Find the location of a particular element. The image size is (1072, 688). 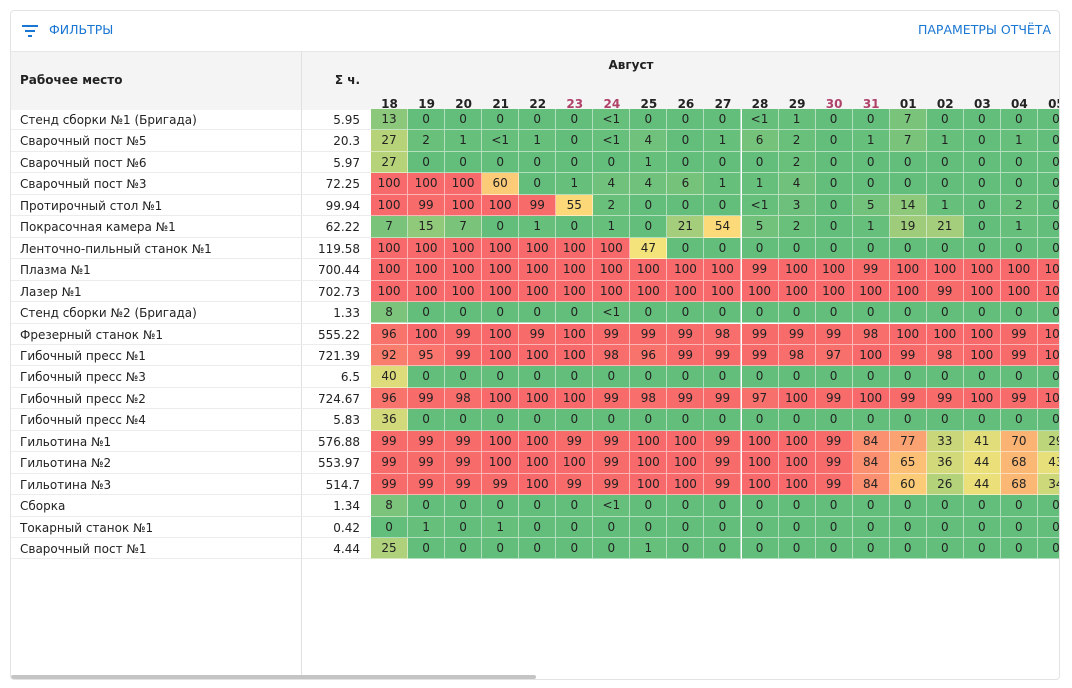

scrollbar is located at coordinates (273, 677).